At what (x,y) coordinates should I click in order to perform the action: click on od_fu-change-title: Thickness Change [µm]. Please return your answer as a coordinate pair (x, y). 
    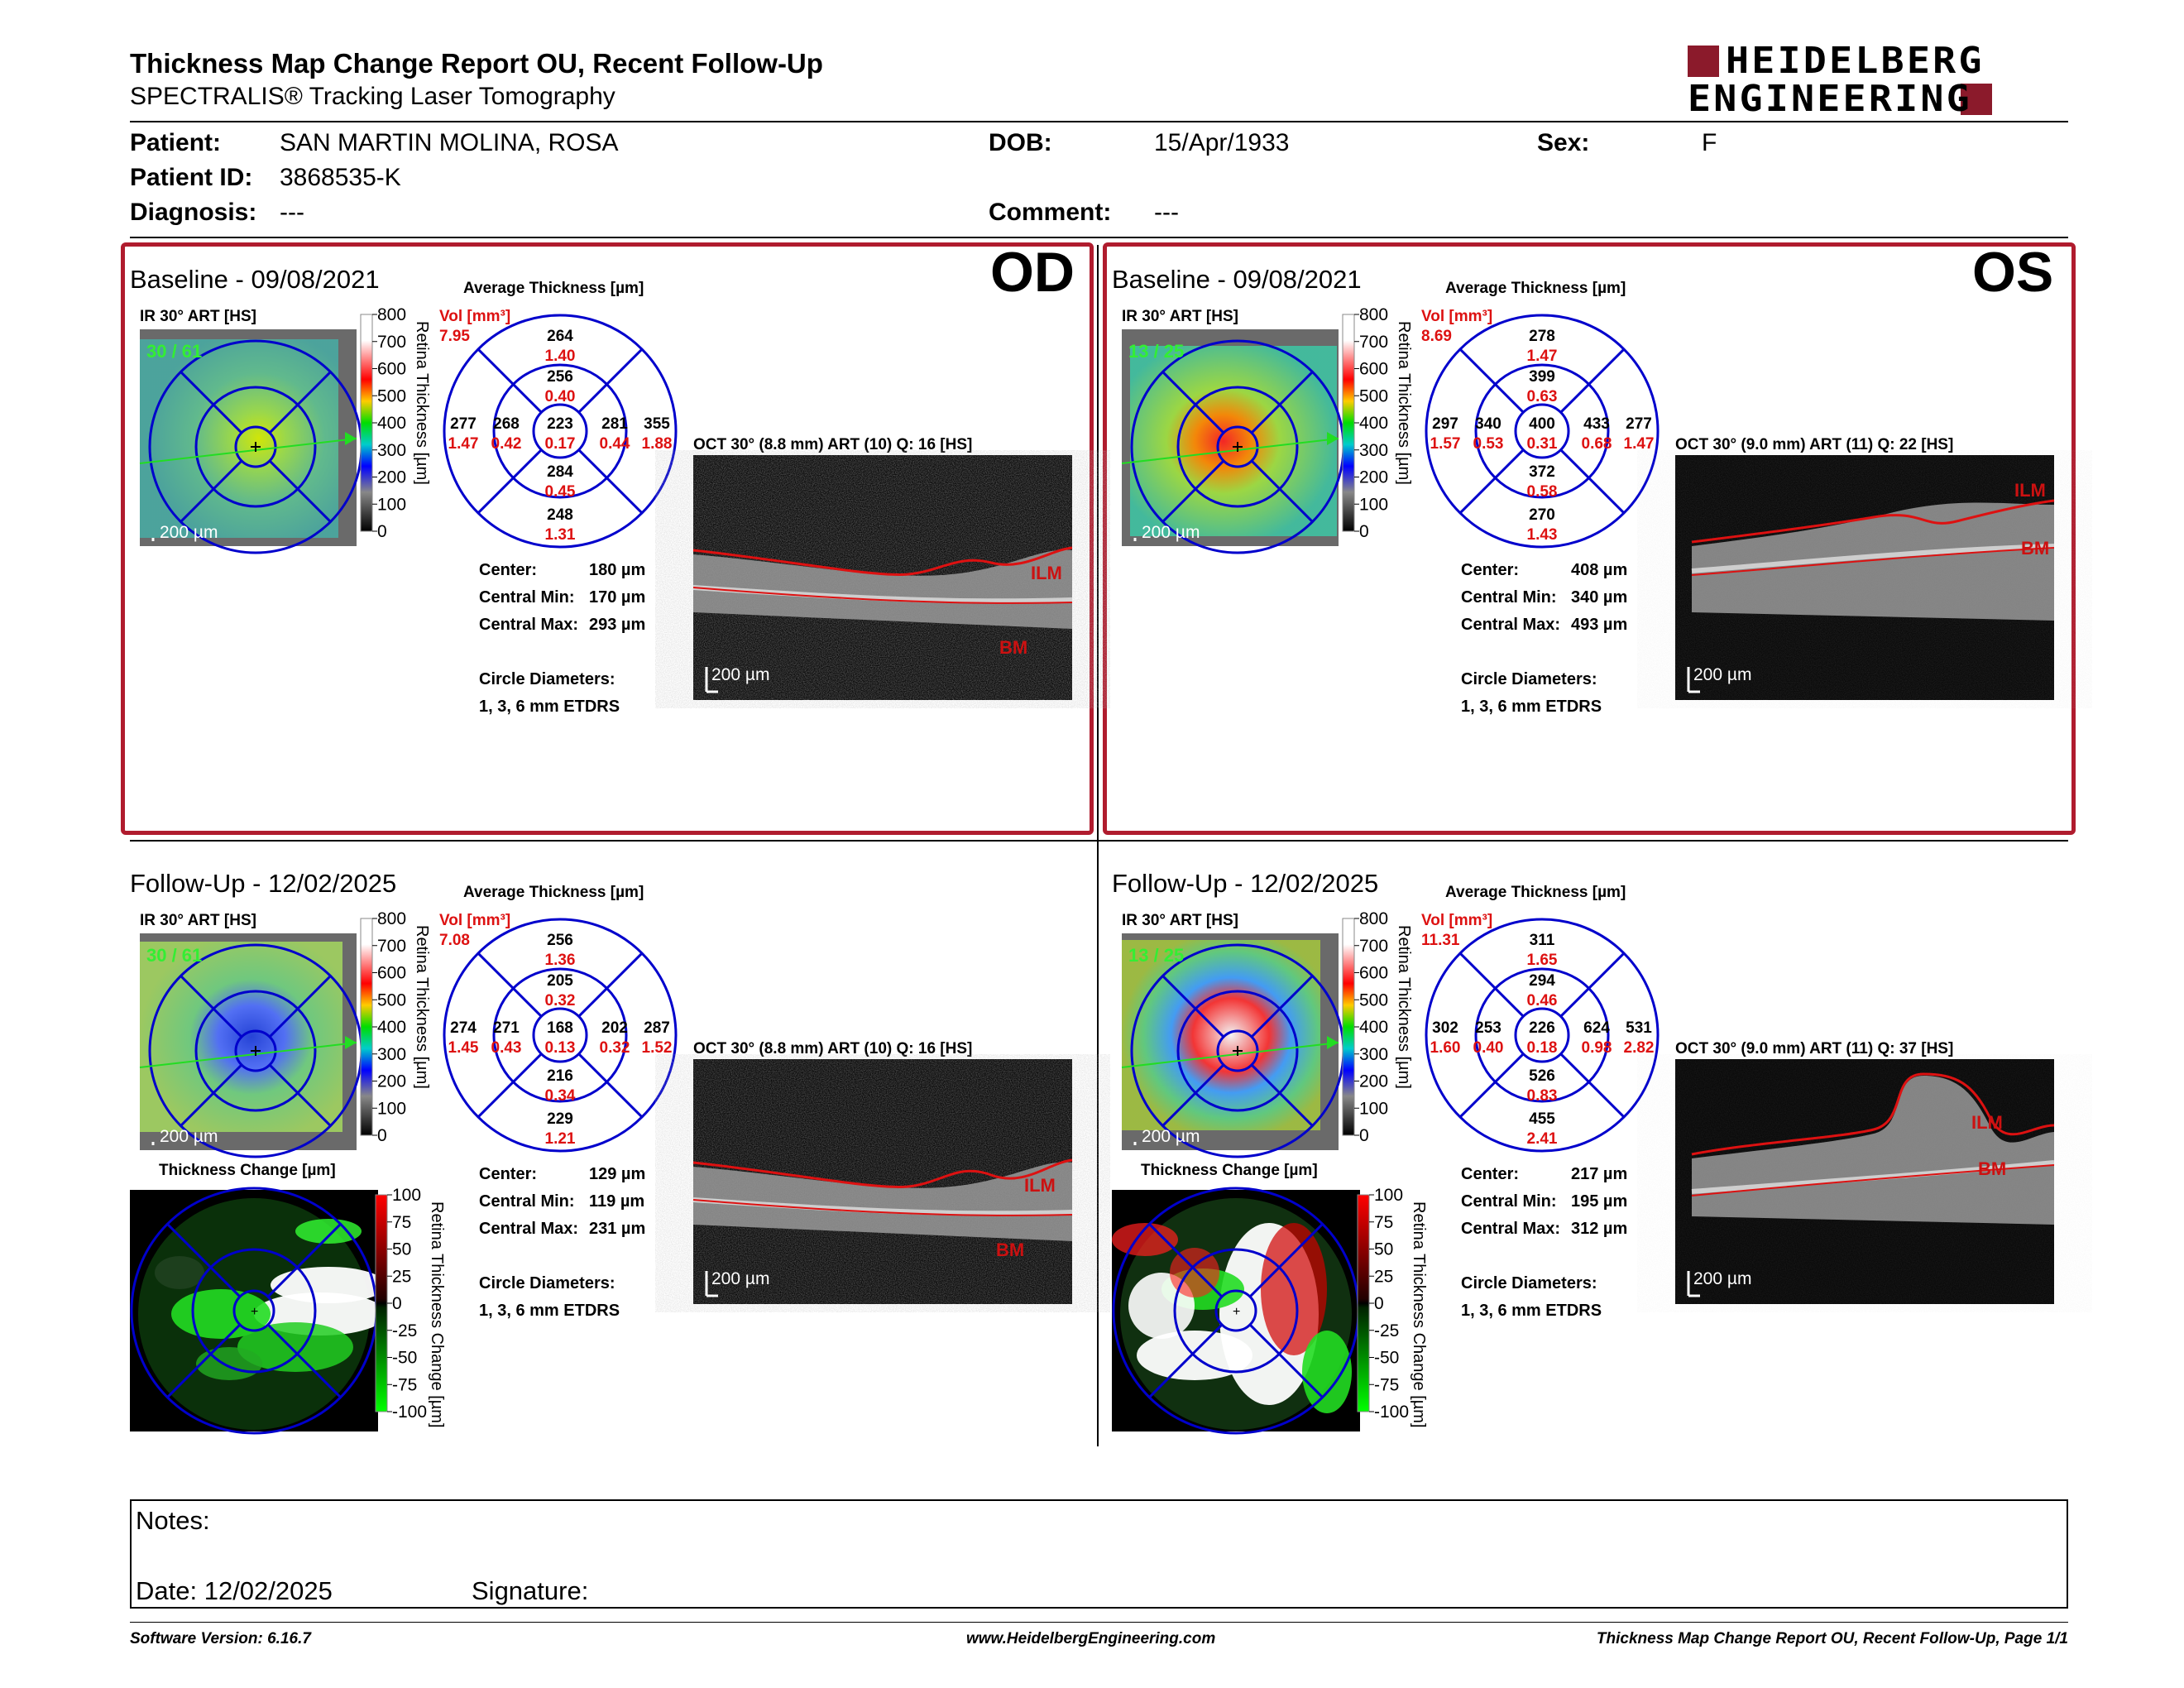
    Looking at the image, I should click on (247, 1170).